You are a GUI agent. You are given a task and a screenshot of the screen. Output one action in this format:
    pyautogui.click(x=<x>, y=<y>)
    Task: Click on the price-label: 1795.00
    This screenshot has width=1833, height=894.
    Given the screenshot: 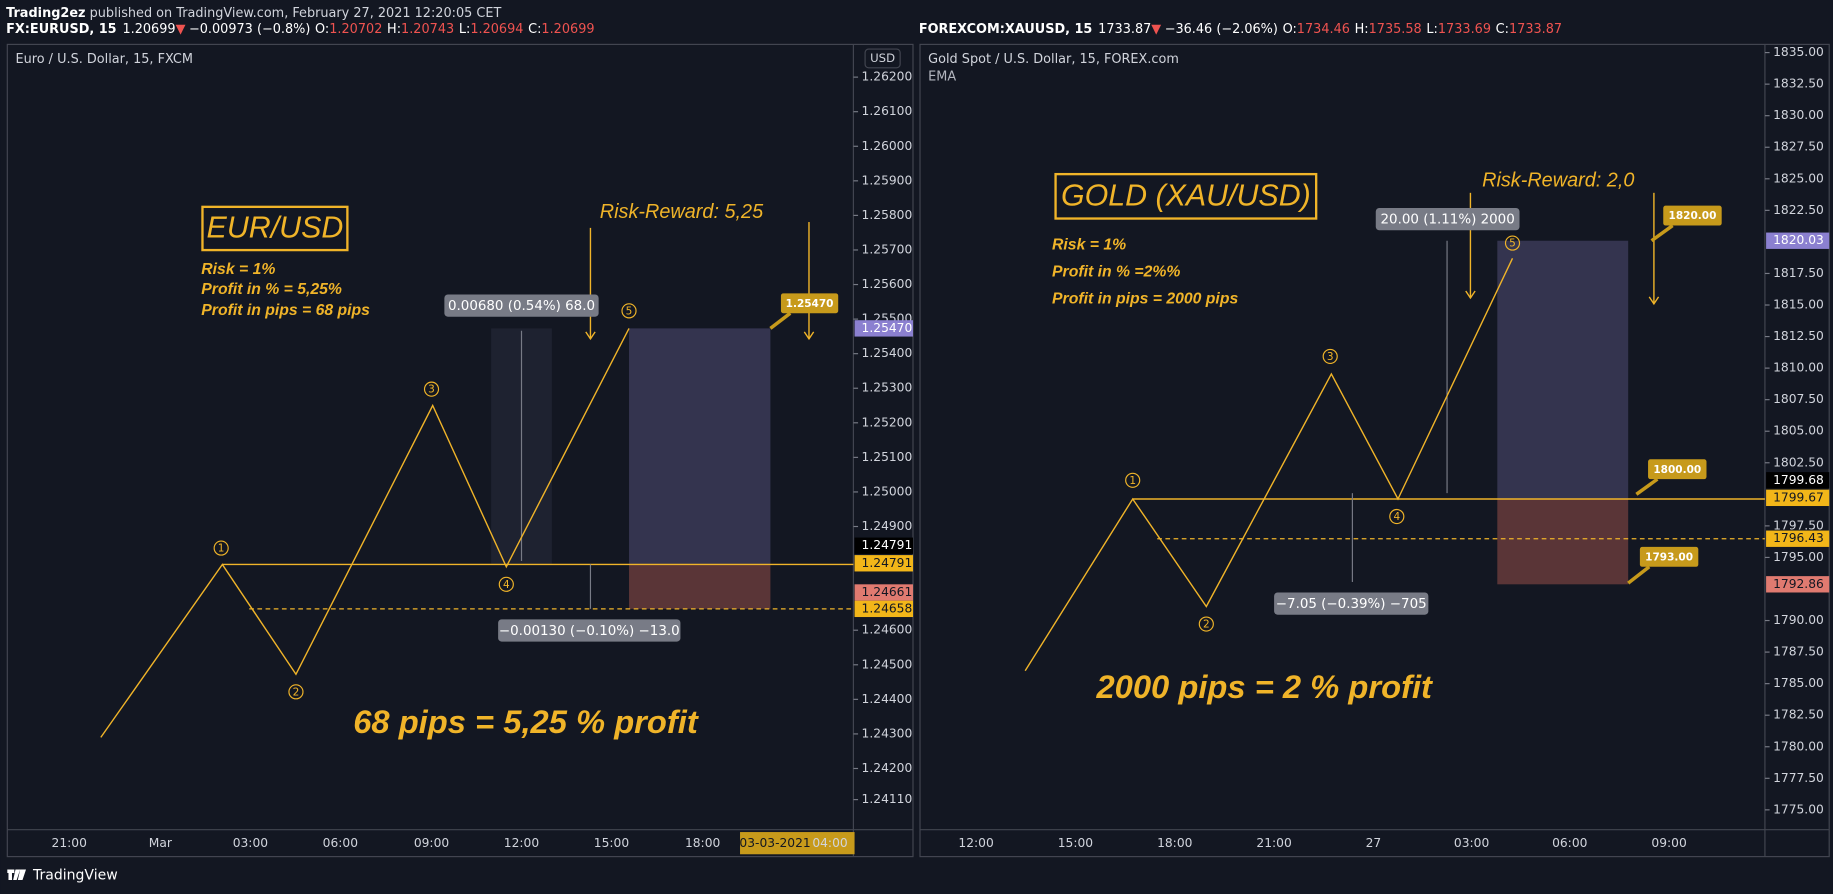 What is the action you would take?
    pyautogui.click(x=1798, y=557)
    